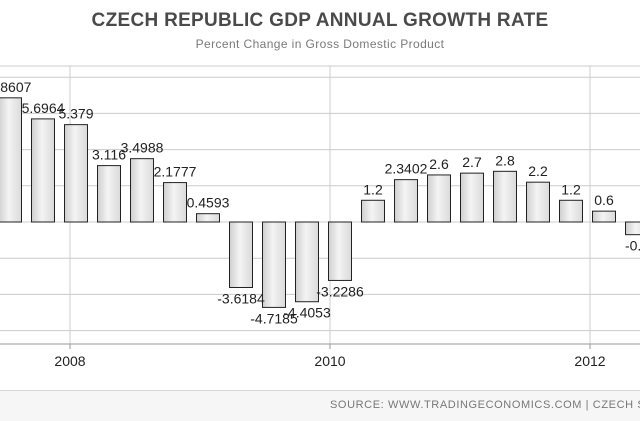 This screenshot has height=421, width=640. Describe the element at coordinates (340, 251) in the screenshot. I see `bar-2009Q4` at that location.